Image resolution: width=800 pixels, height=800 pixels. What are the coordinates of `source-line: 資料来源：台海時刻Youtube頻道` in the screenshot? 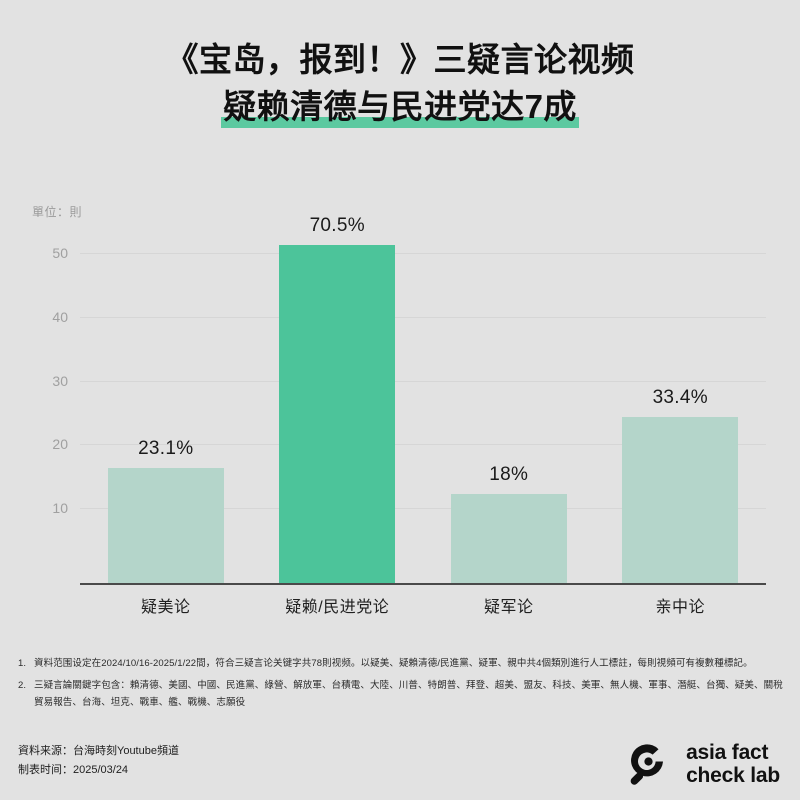 It's located at (98, 751).